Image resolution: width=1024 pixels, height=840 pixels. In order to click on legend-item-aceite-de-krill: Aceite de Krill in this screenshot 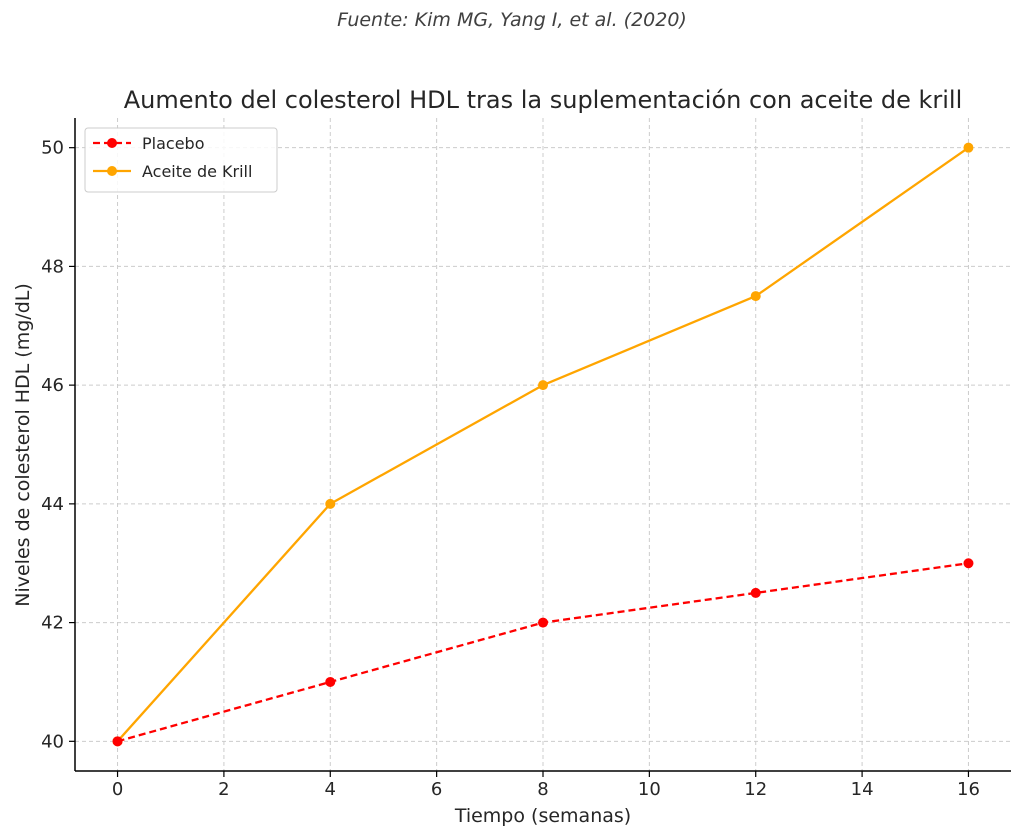, I will do `click(172, 171)`.